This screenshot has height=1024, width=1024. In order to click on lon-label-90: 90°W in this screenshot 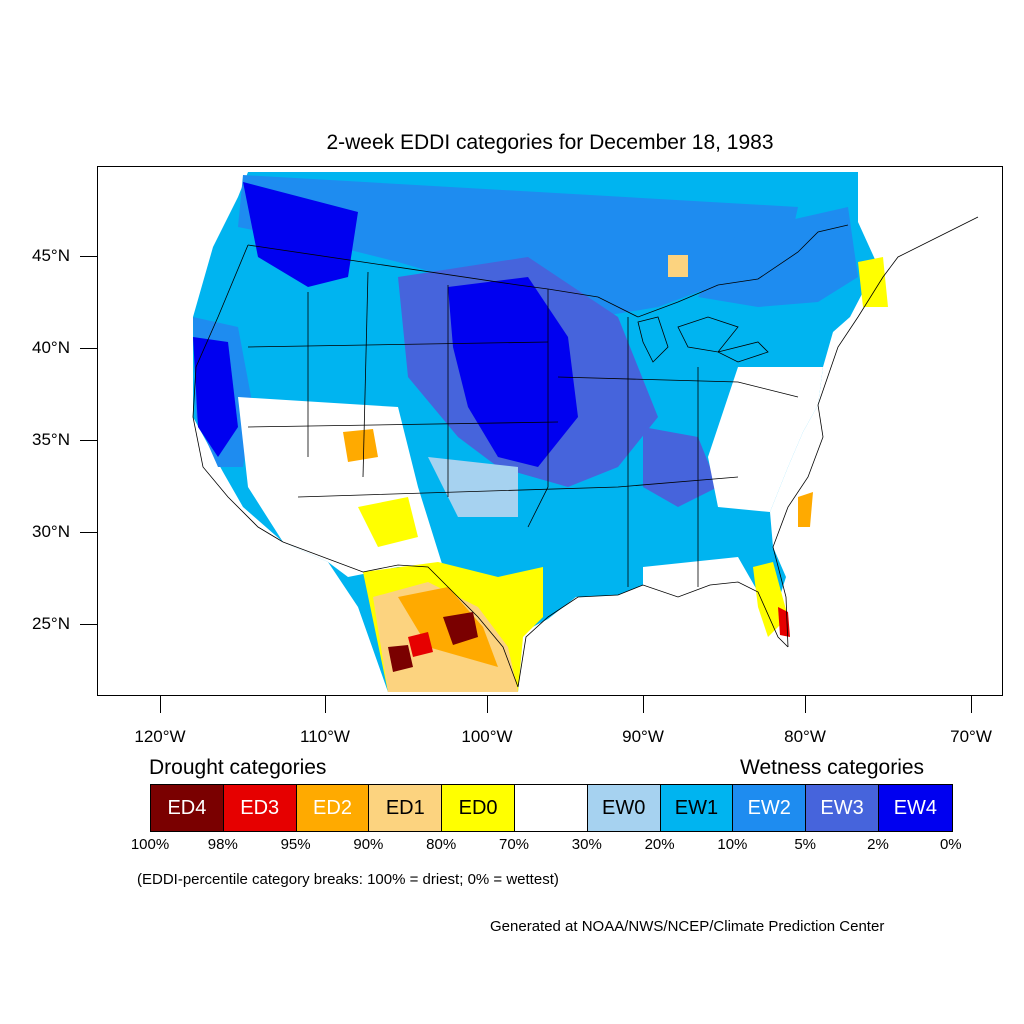, I will do `click(643, 736)`.